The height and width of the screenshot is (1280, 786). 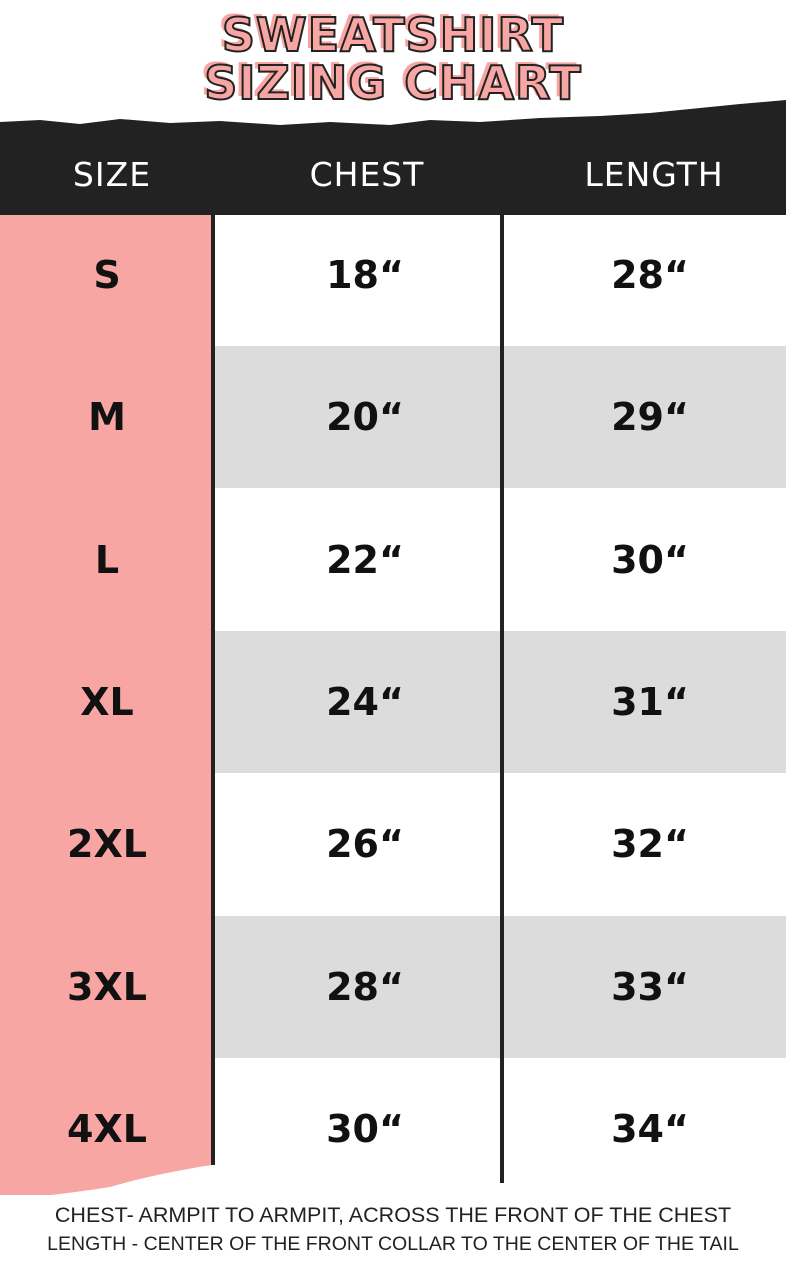 I want to click on chest-cell: 30“, so click(x=365, y=1128).